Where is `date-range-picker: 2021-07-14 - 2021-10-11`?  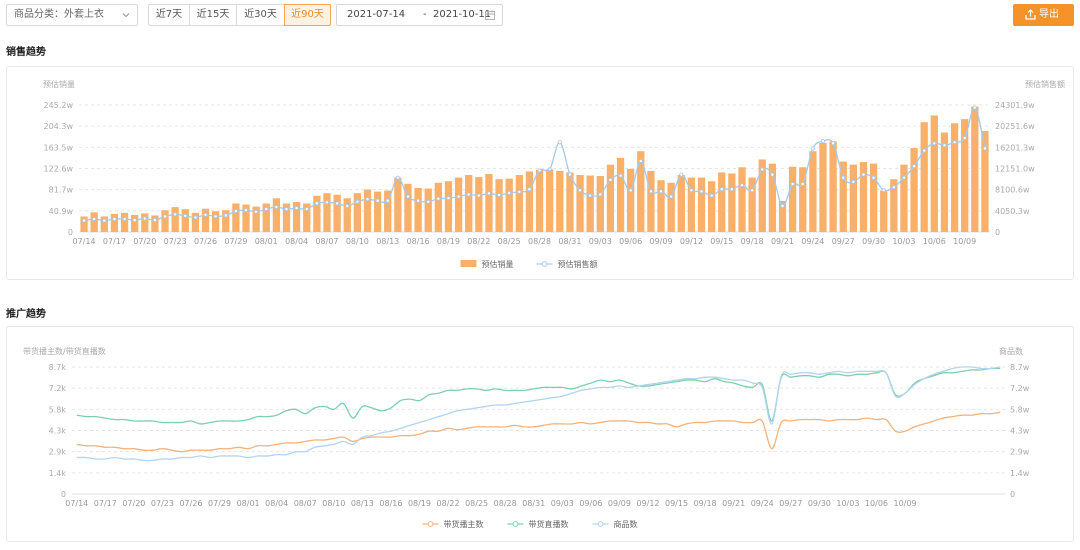
date-range-picker: 2021-07-14 - 2021-10-11 is located at coordinates (419, 15).